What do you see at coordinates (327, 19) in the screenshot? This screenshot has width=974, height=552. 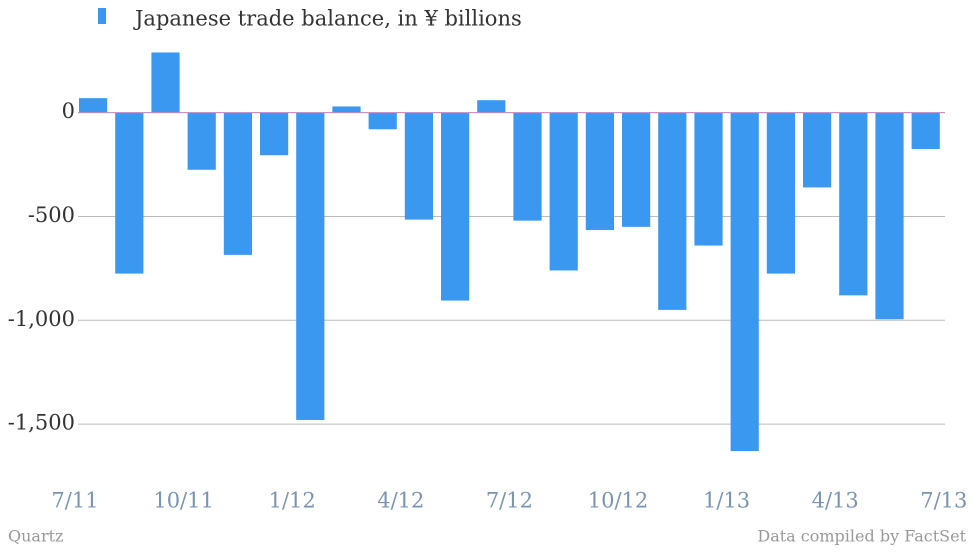 I see `legend-title: Japanese trade balance, in ¥ billions` at bounding box center [327, 19].